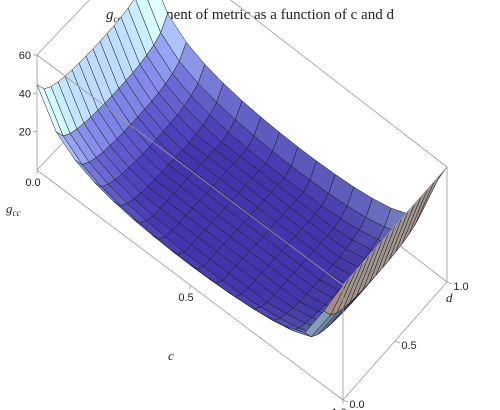  I want to click on x-tick-label-2: 1.0, so click(338, 408).